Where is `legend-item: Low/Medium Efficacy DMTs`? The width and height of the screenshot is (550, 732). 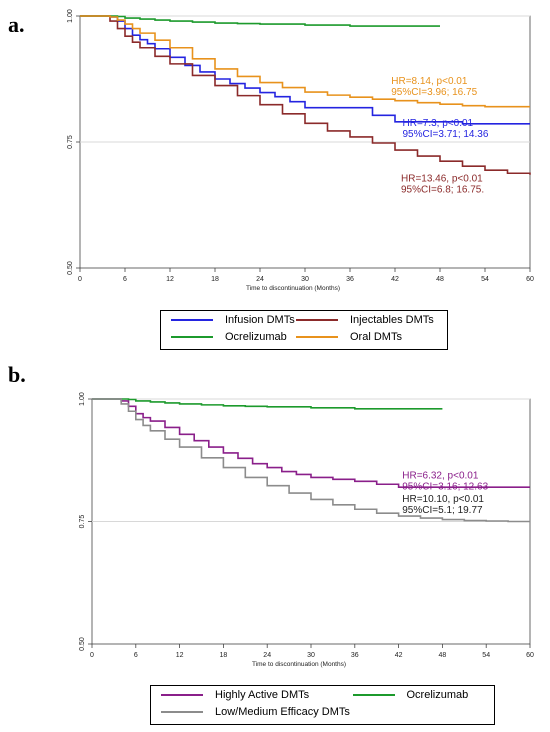 legend-item: Low/Medium Efficacy DMTs is located at coordinates (255, 712).